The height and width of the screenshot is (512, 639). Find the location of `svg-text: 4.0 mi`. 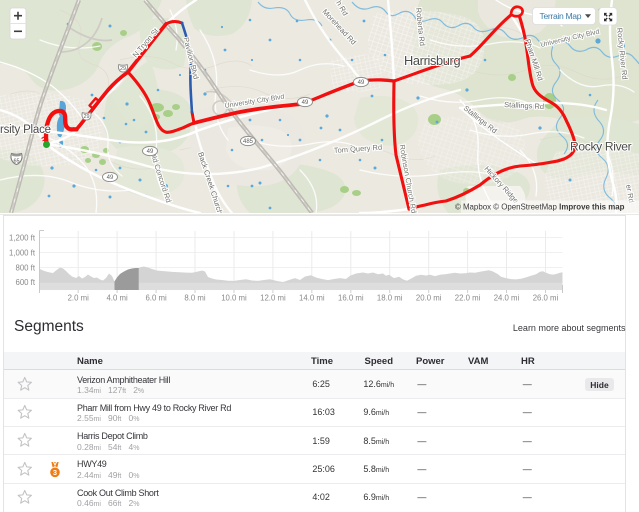

svg-text: 4.0 mi is located at coordinates (116, 297).